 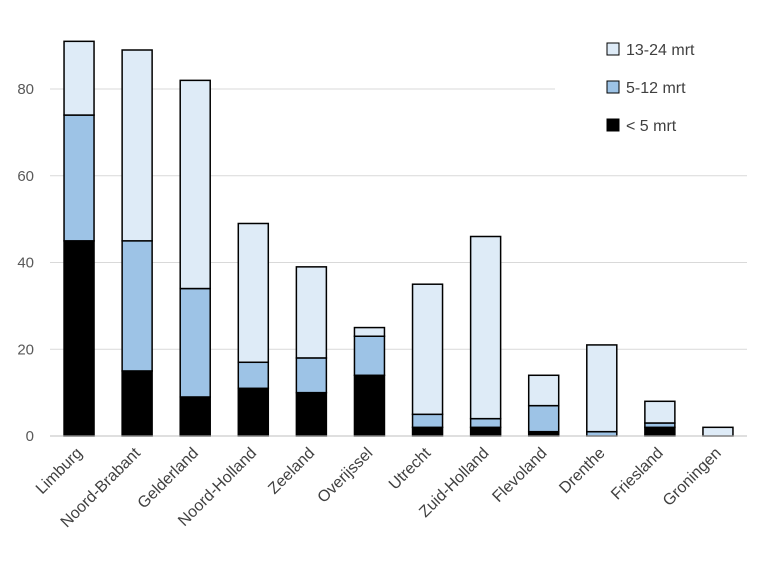 I want to click on y-axis-ticks: 0 20 40 60 80, so click(x=25, y=263).